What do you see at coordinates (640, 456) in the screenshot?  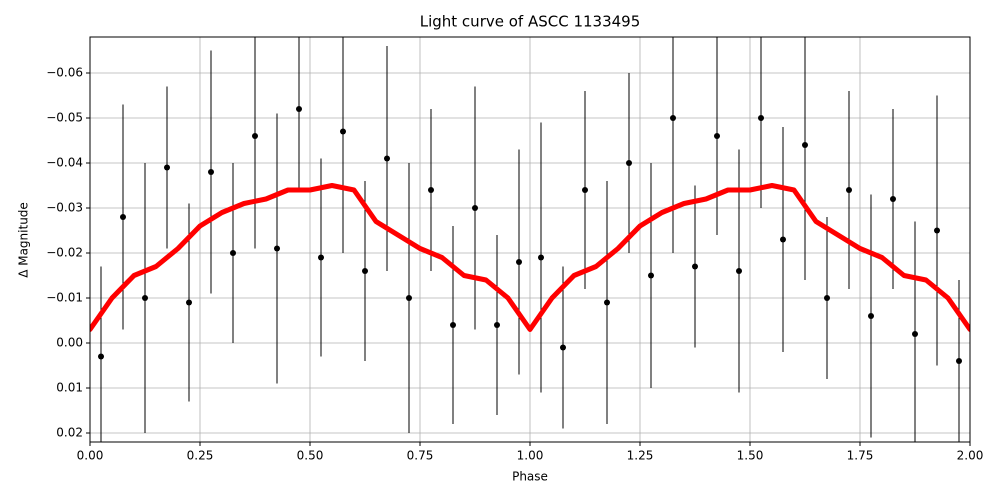 I see `x-tick-label: 1.25` at bounding box center [640, 456].